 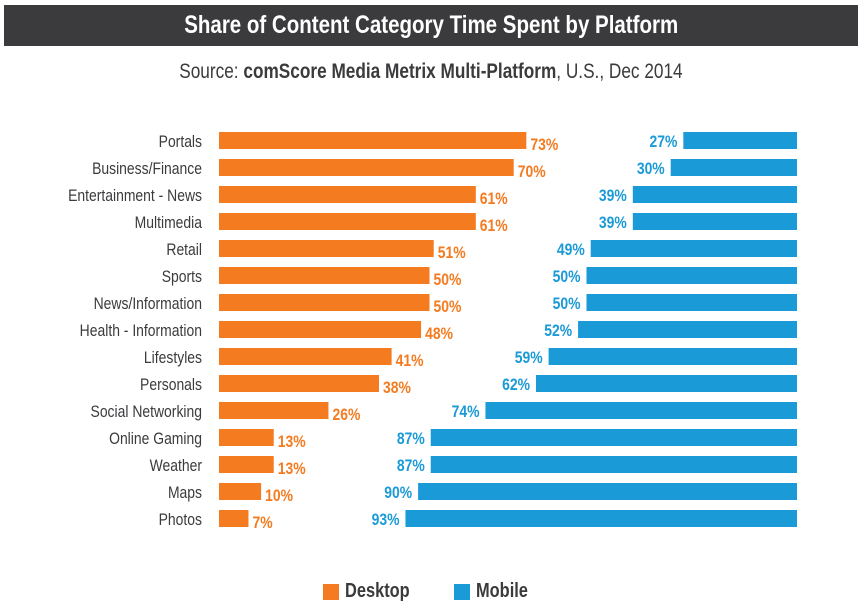 I want to click on desktop-value-label: 41%, so click(x=410, y=361).